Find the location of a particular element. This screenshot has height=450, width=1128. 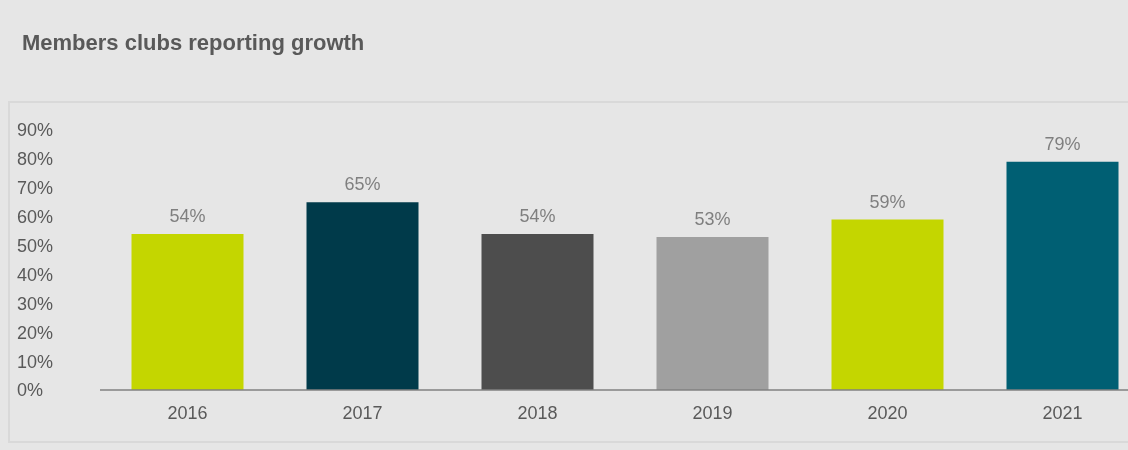

y-tick-label: 70% is located at coordinates (35, 188).